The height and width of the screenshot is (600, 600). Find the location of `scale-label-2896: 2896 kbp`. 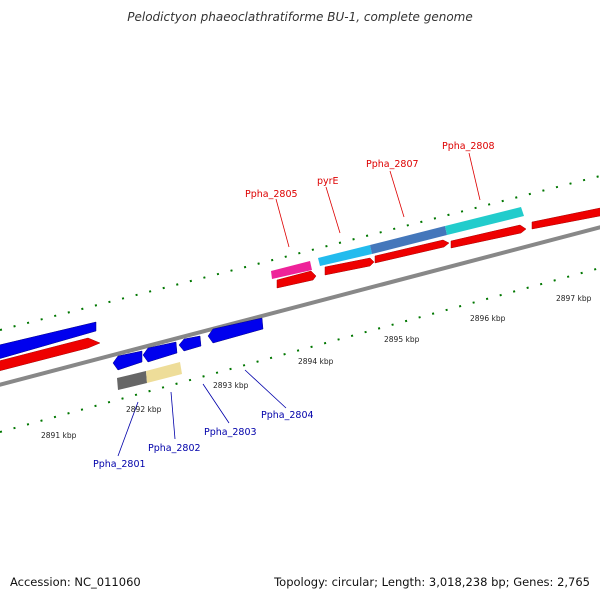

scale-label-2896: 2896 kbp is located at coordinates (488, 318).